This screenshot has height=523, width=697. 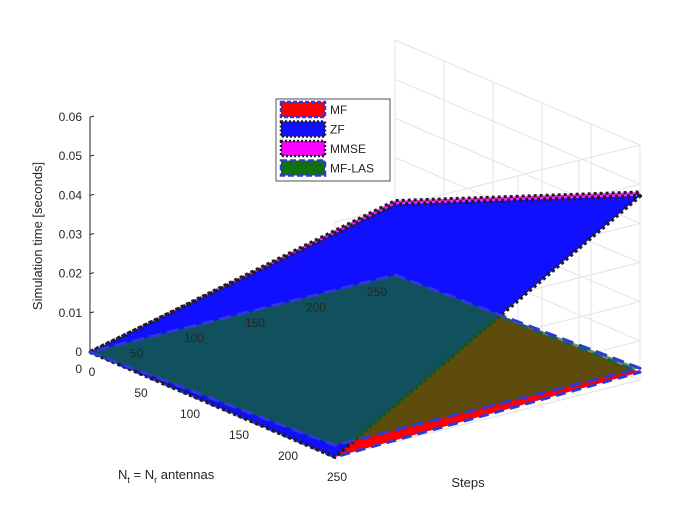 I want to click on x-tick-label: 200, so click(x=288, y=456).